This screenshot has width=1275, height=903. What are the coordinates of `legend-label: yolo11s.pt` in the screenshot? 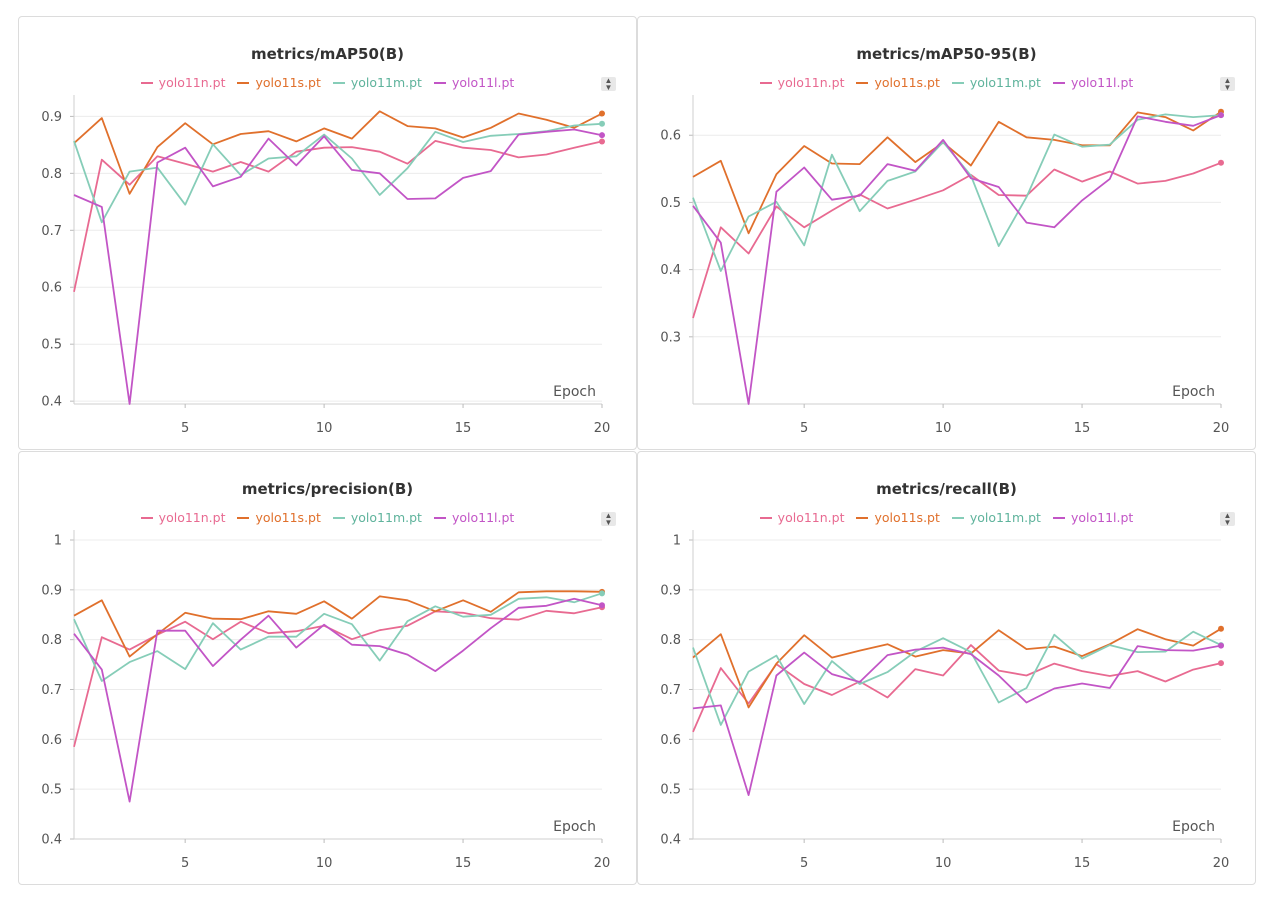 It's located at (288, 517).